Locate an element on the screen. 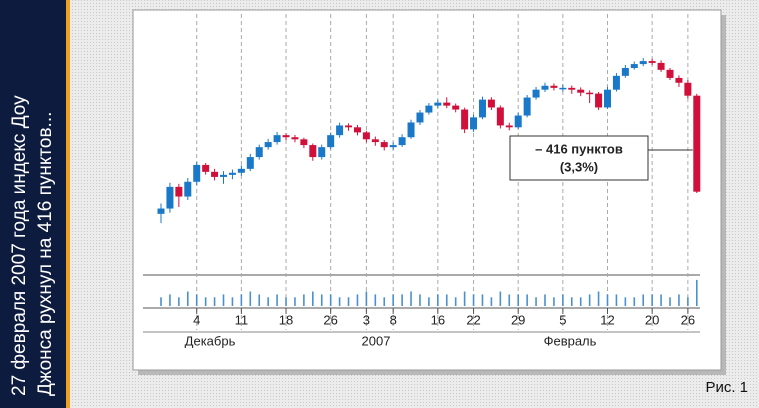 Image resolution: width=759 pixels, height=408 pixels. annotation-box is located at coordinates (579, 158).